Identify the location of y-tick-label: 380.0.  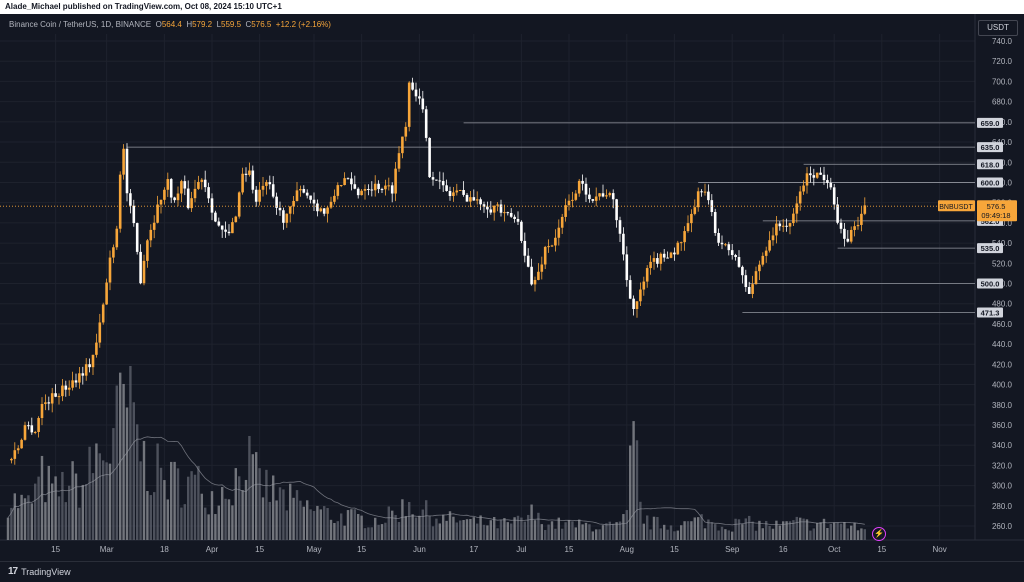
(1002, 405).